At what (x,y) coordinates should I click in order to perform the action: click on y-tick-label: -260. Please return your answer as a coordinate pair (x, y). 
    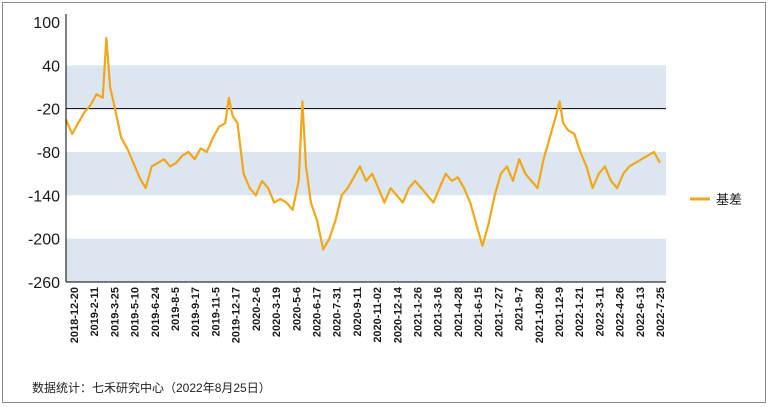
    Looking at the image, I should click on (44, 283).